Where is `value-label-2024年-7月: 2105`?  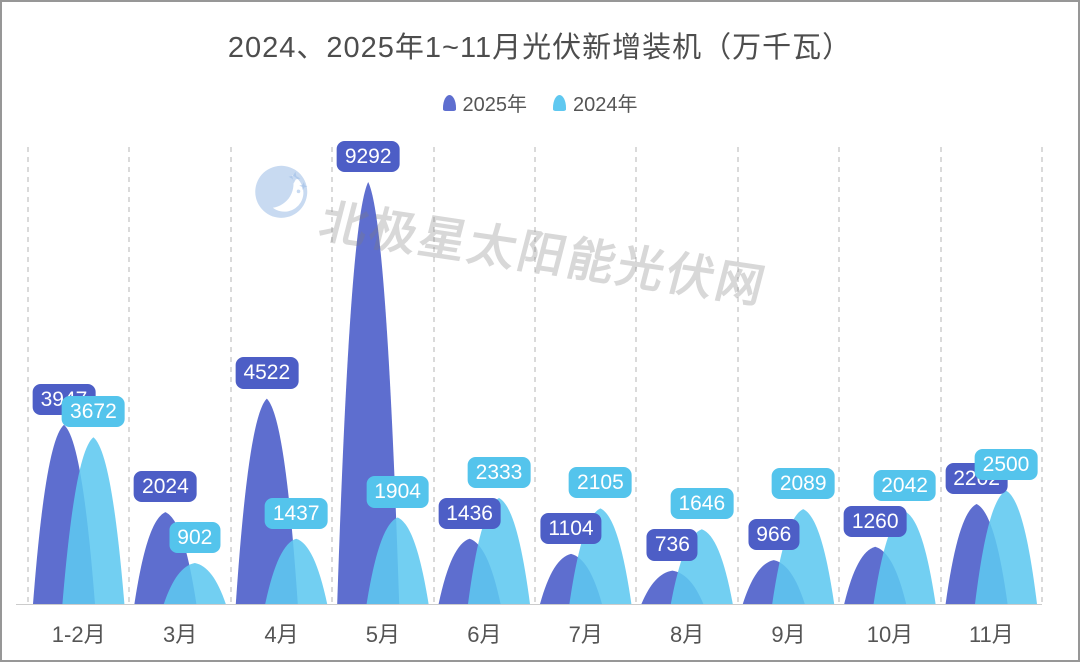 value-label-2024年-7月: 2105 is located at coordinates (600, 483).